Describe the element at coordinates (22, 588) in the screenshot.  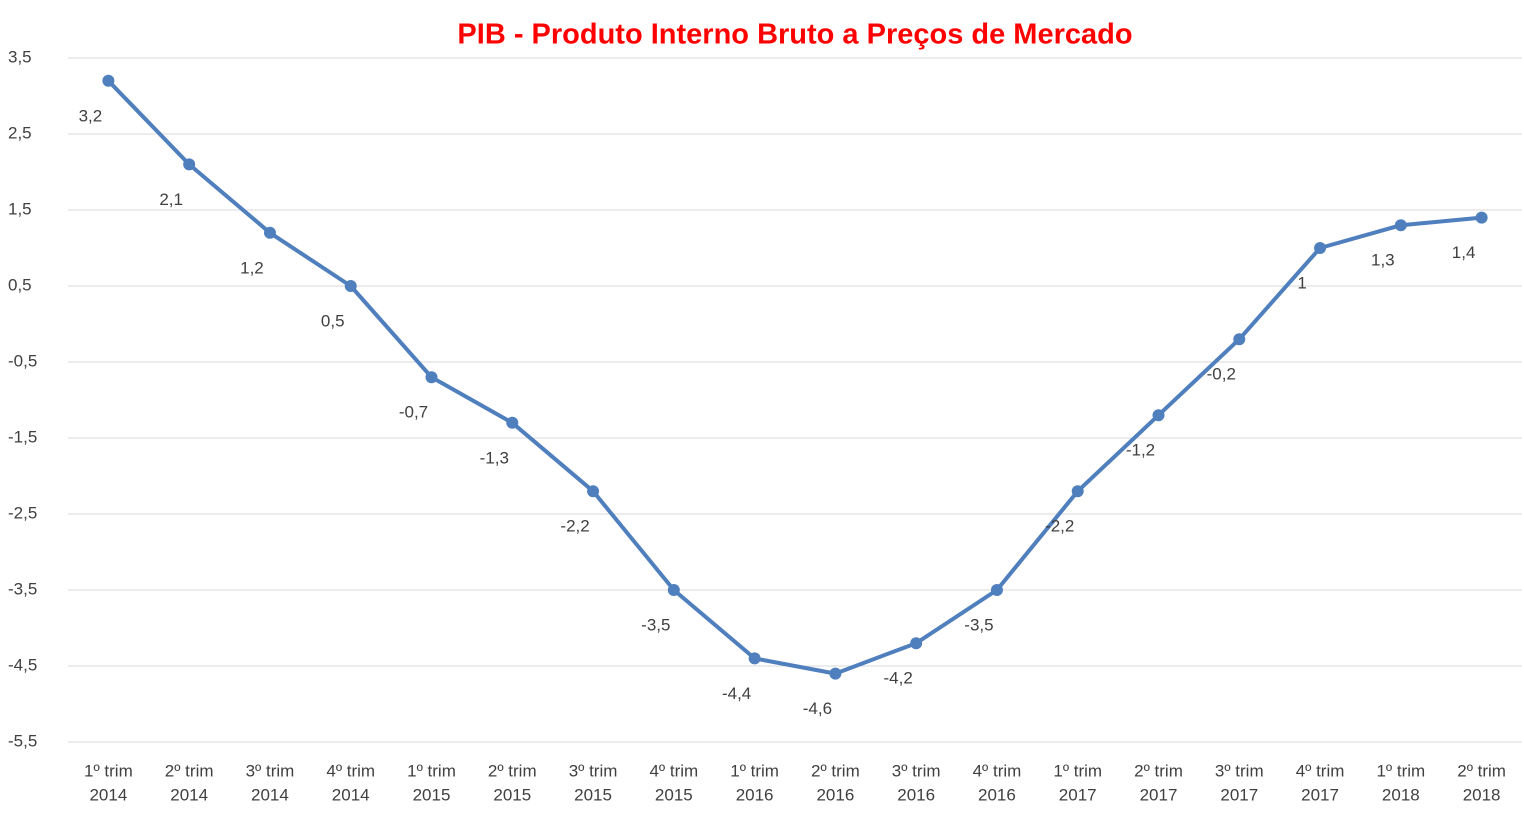
I see `y-tick-label: -3,5` at that location.